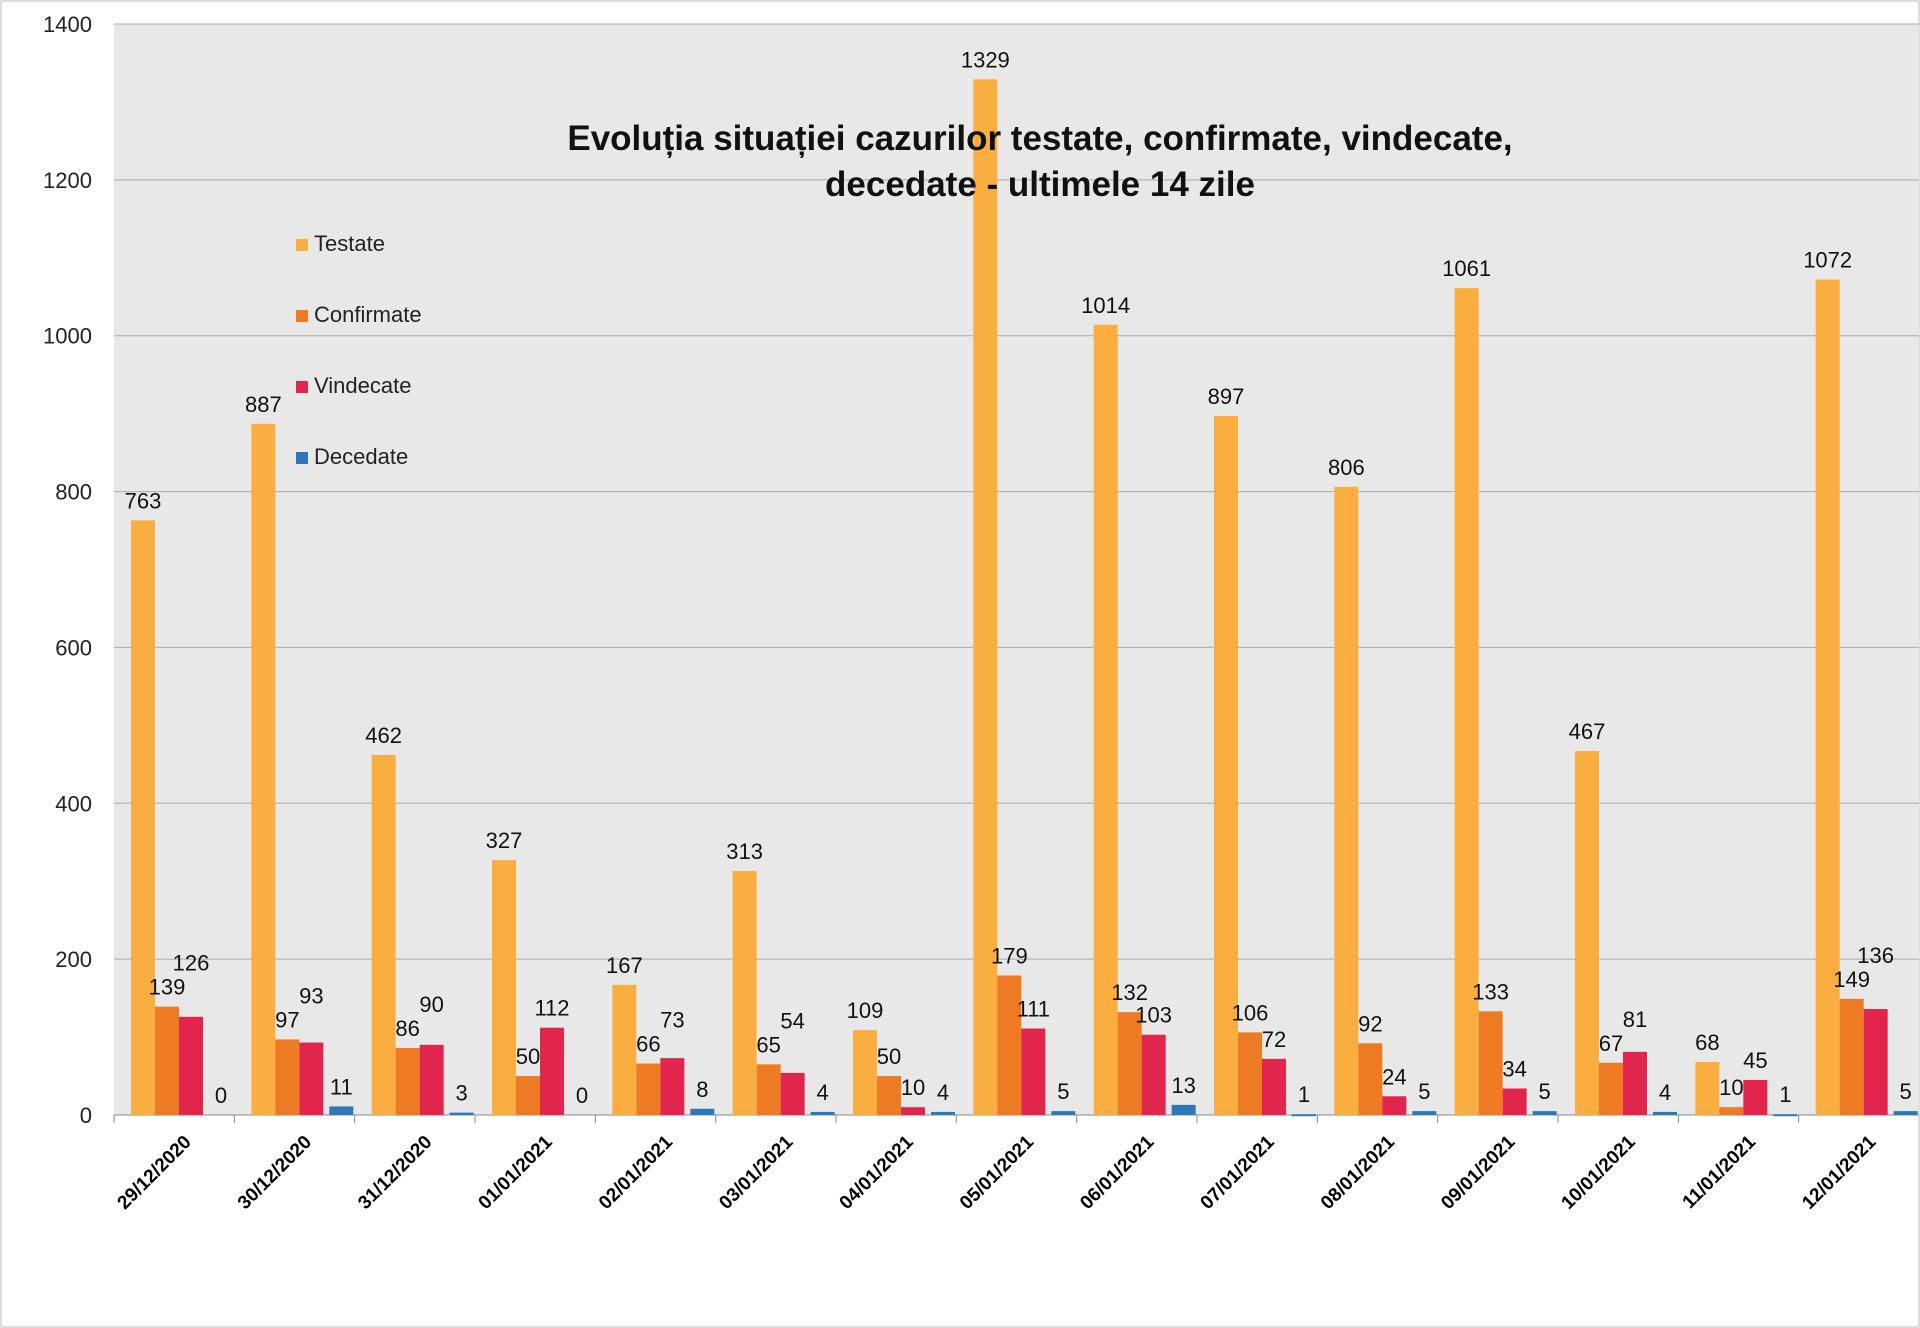  Describe the element at coordinates (1033, 1008) in the screenshot. I see `data-label: 111` at that location.